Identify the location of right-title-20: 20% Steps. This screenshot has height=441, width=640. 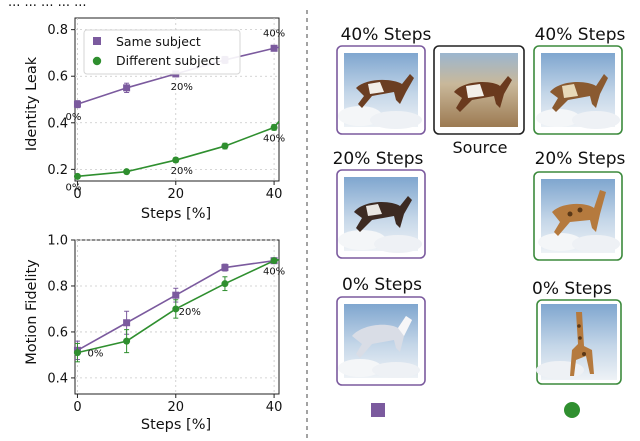
(580, 159).